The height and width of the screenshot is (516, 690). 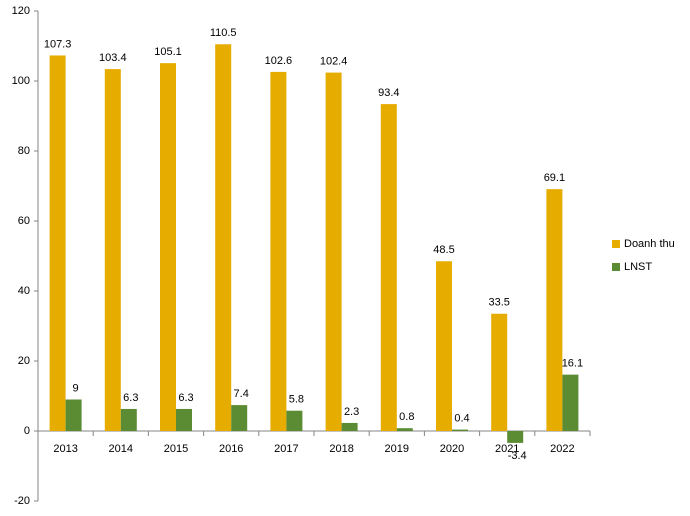 I want to click on y-tick-label: 80, so click(x=24, y=151).